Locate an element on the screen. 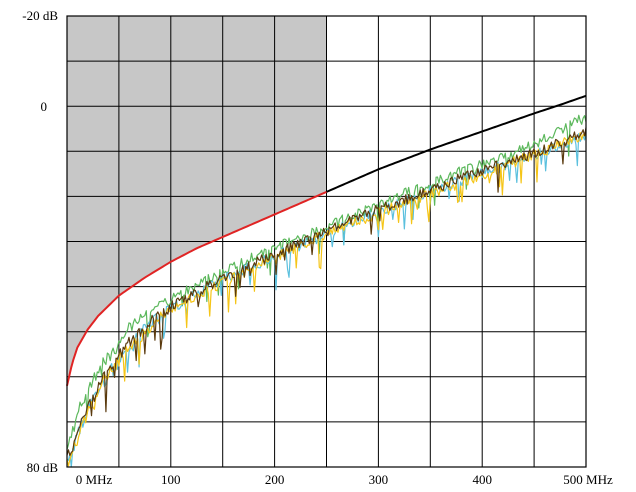 This screenshot has width=636, height=492. y-tick-label: -20 dB is located at coordinates (40, 15).